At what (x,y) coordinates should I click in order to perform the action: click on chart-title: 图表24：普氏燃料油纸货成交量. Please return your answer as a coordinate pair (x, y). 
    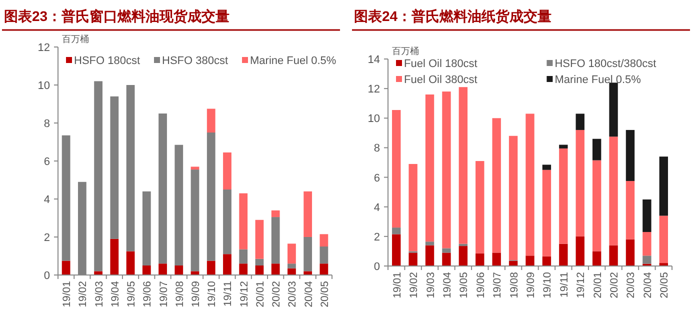
    Looking at the image, I should click on (453, 16).